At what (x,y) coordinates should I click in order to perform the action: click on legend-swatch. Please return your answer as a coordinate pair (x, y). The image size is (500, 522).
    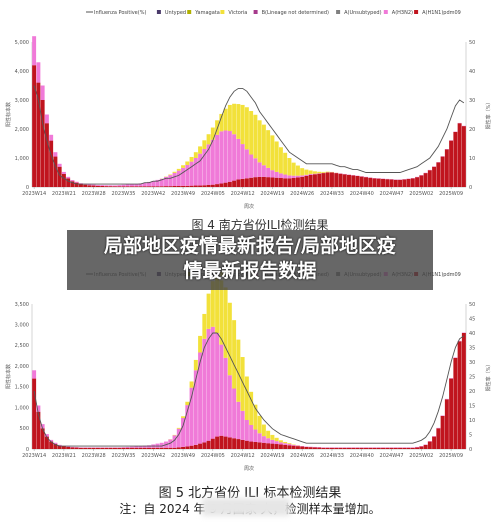
    Looking at the image, I should click on (385, 12).